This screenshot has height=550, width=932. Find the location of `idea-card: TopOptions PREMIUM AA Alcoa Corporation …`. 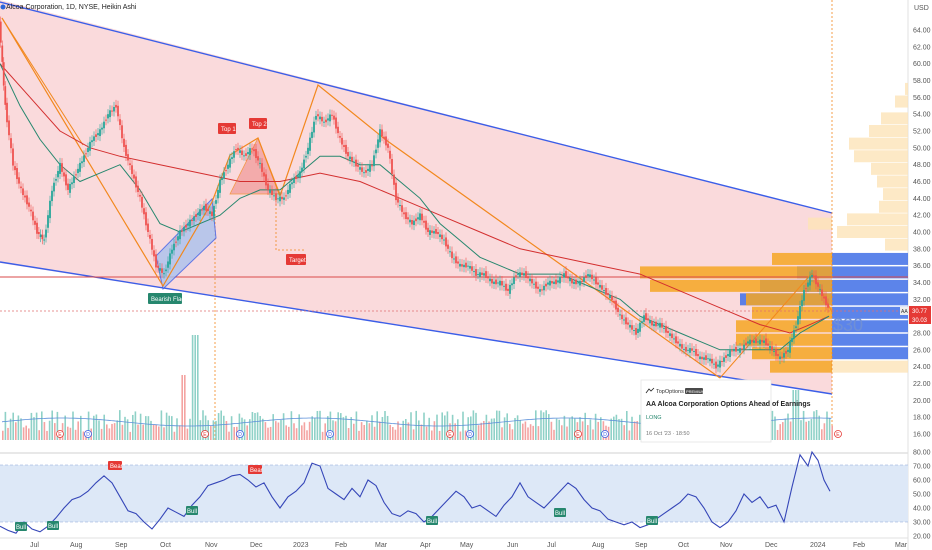

idea-card: TopOptions PREMIUM AA Alcoa Corporation … is located at coordinates (725, 411).